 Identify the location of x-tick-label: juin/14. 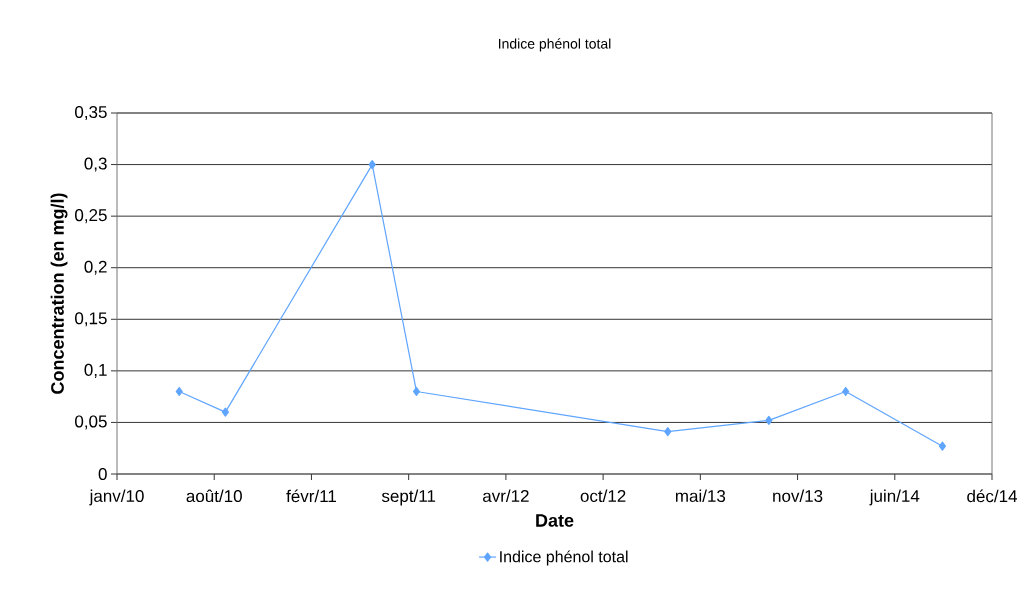
(894, 497).